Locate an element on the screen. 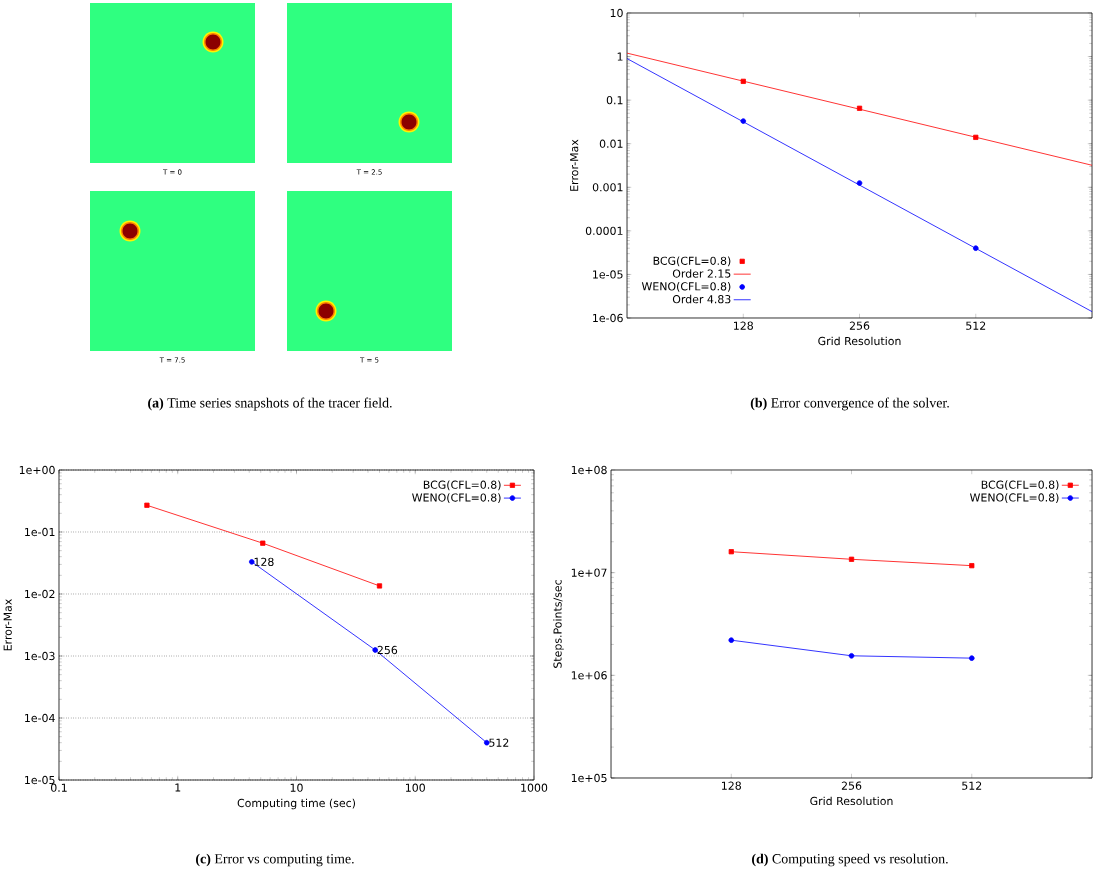  y-tick-label: 1 is located at coordinates (620, 56).